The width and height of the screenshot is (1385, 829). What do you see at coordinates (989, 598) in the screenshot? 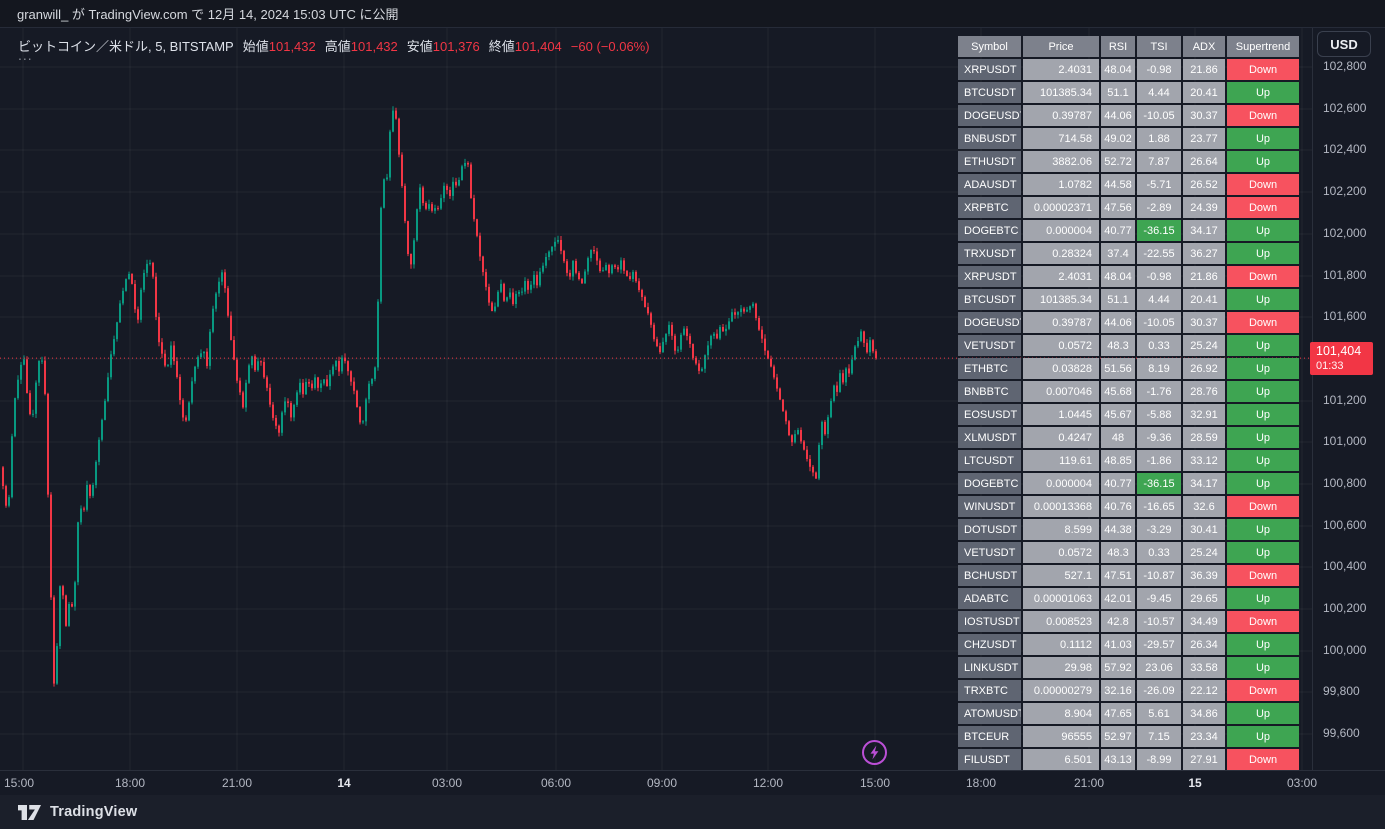
I see `cell-symbol: ADABTC` at bounding box center [989, 598].